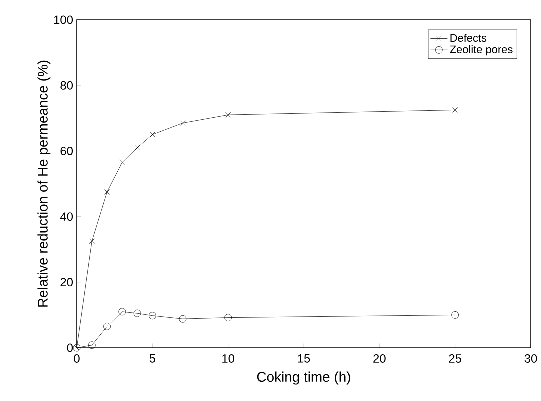 The height and width of the screenshot is (401, 541). I want to click on x-tick-label: 0, so click(77, 358).